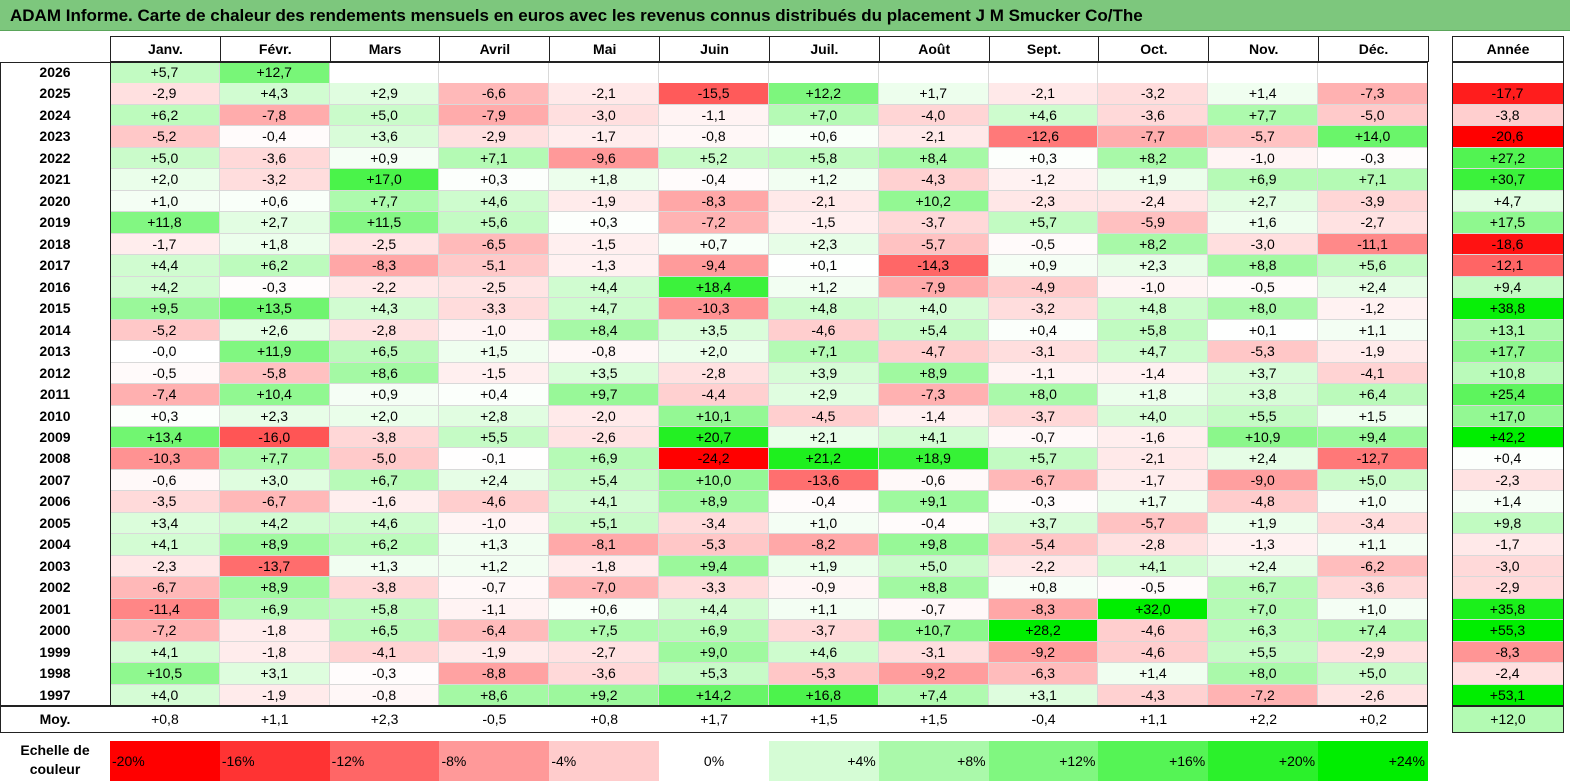 The width and height of the screenshot is (1570, 783). Describe the element at coordinates (55, 114) in the screenshot. I see `year-label: 2024` at that location.